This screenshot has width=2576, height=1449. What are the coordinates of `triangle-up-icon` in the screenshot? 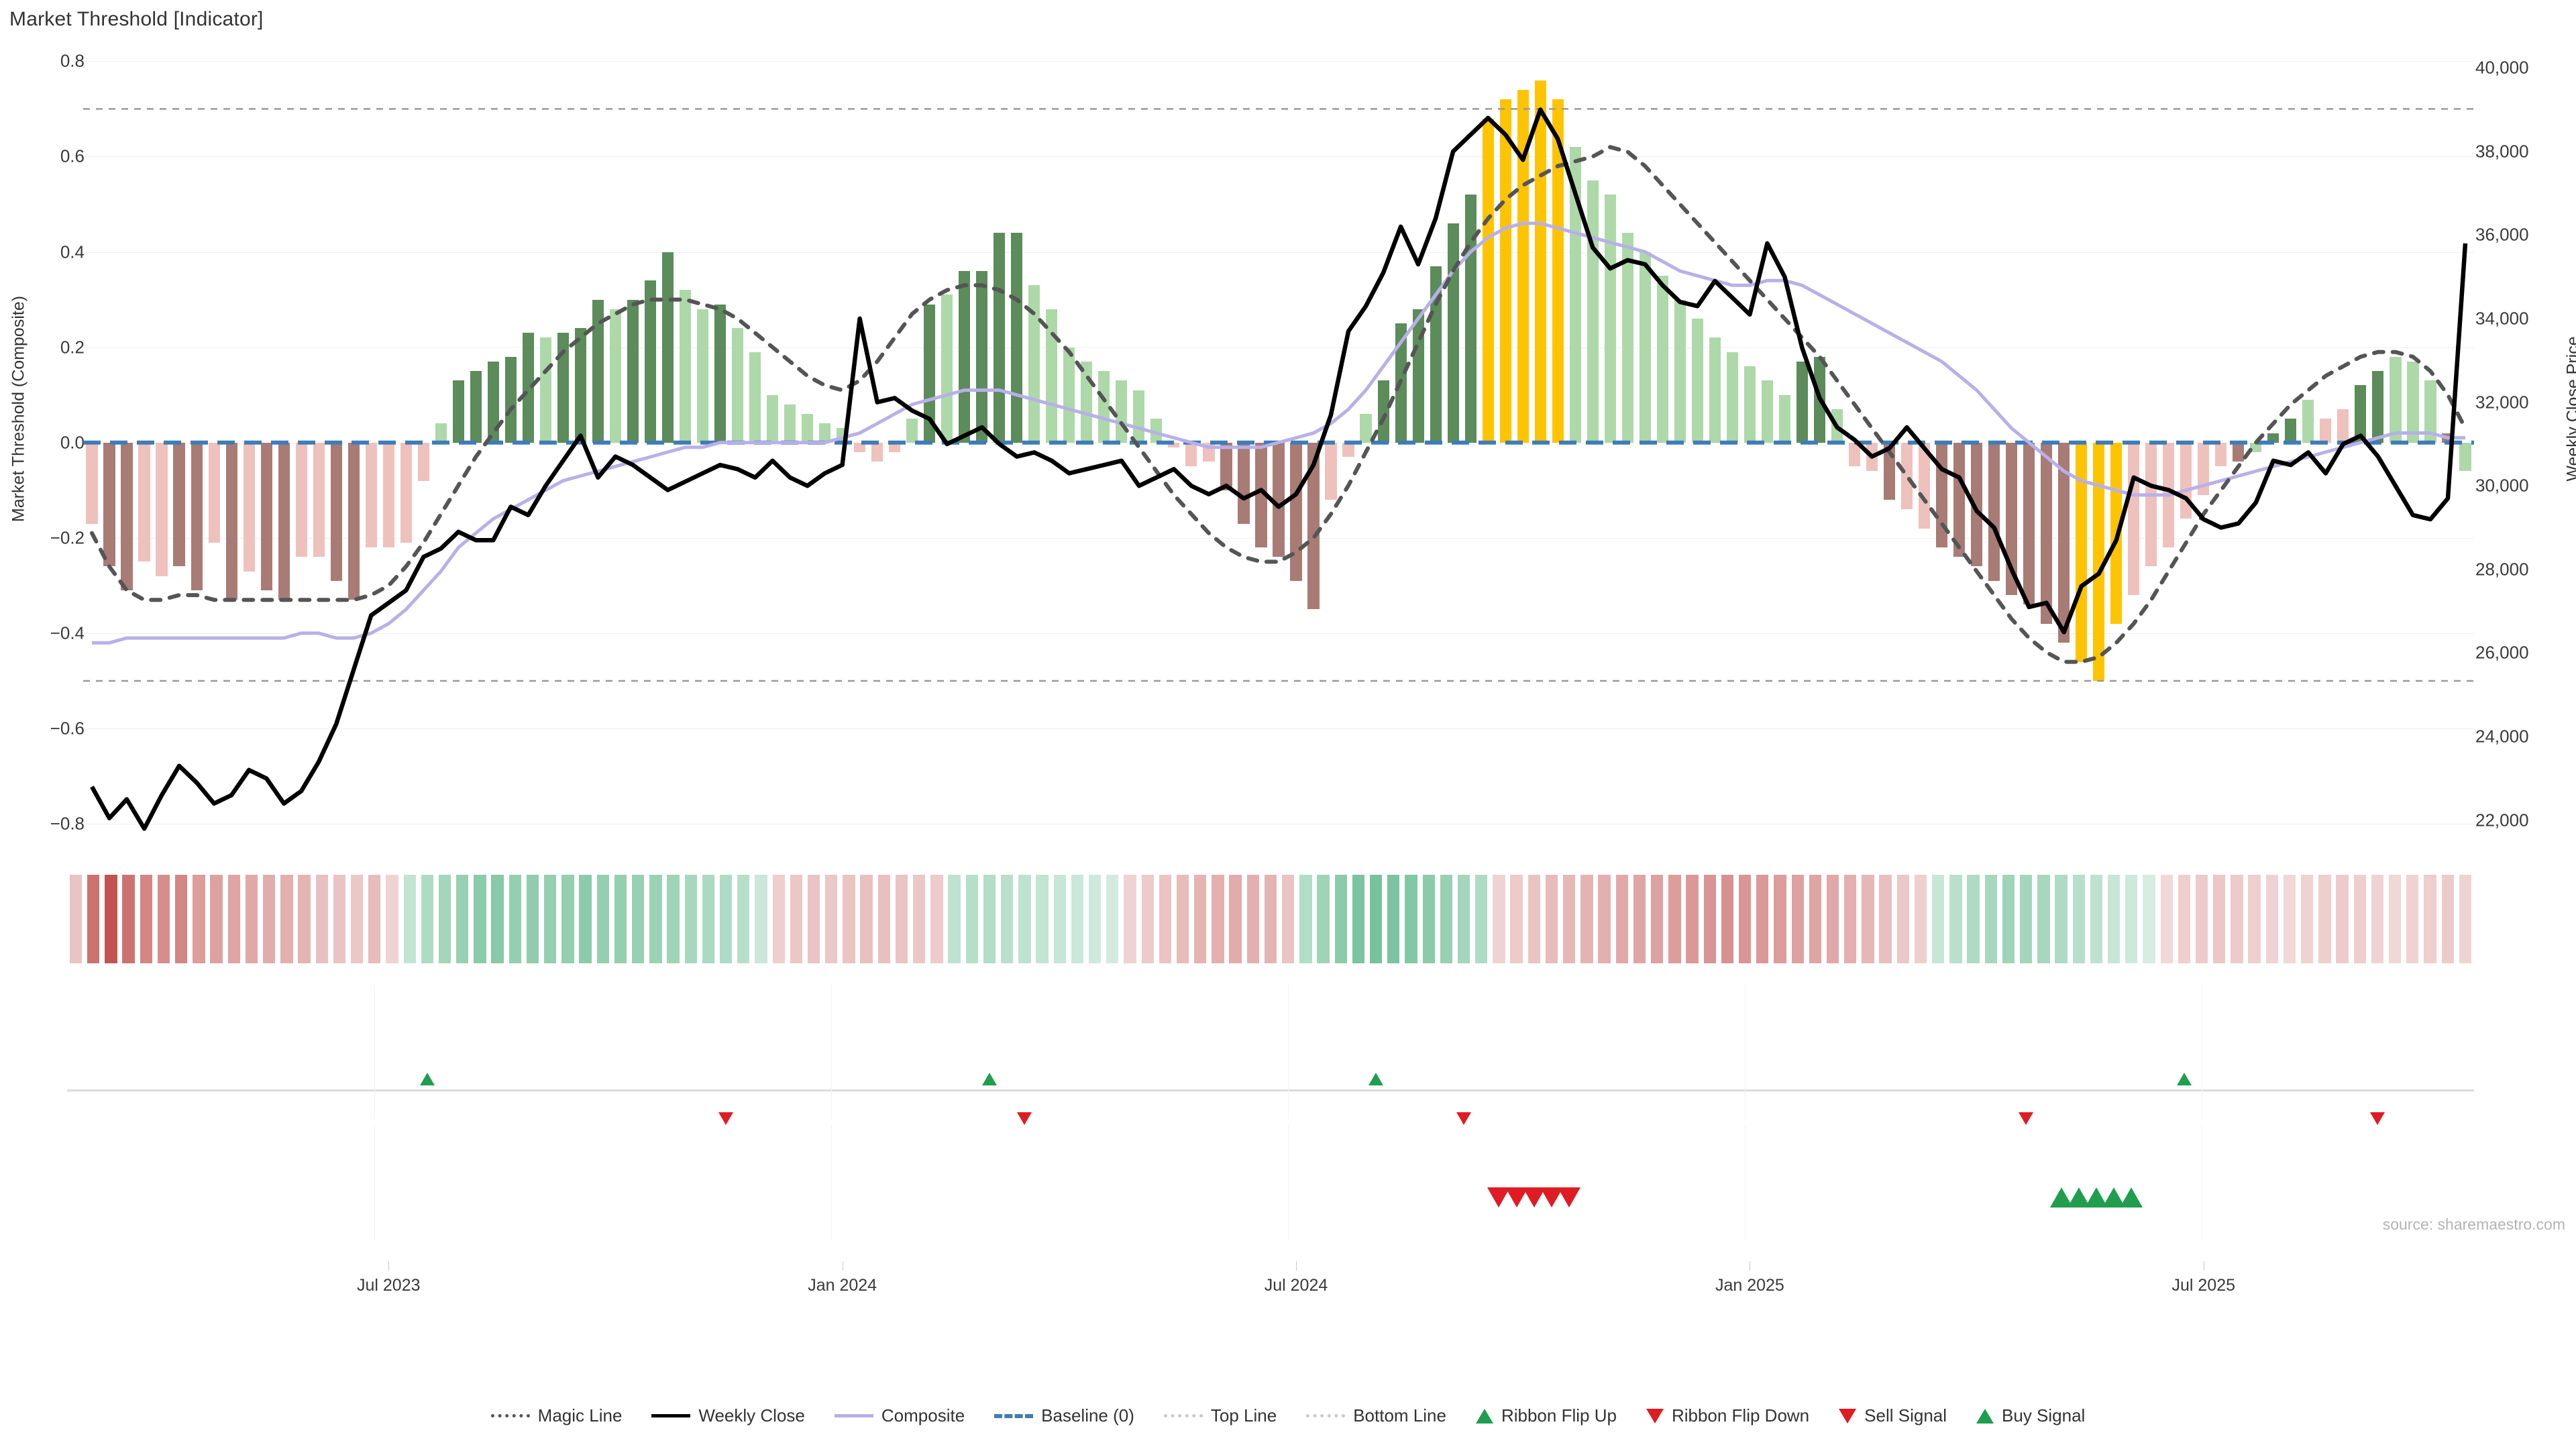 It's located at (1985, 1416).